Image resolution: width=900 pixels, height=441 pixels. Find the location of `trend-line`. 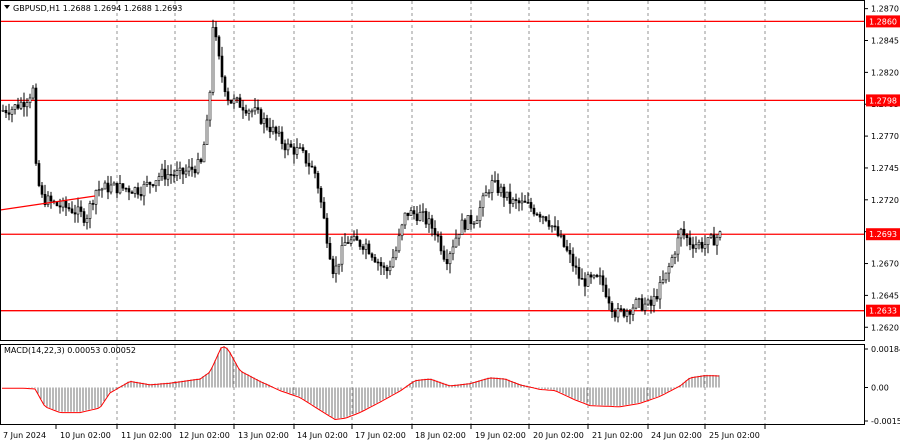

trend-line is located at coordinates (48, 203).